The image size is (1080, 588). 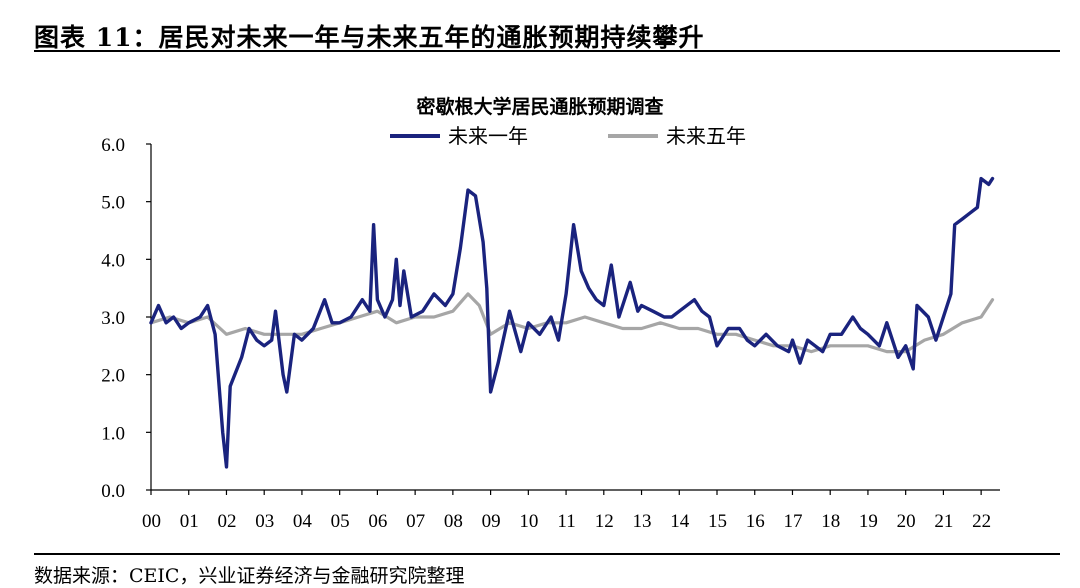 What do you see at coordinates (981, 521) in the screenshot?
I see `x-tick-label: 22` at bounding box center [981, 521].